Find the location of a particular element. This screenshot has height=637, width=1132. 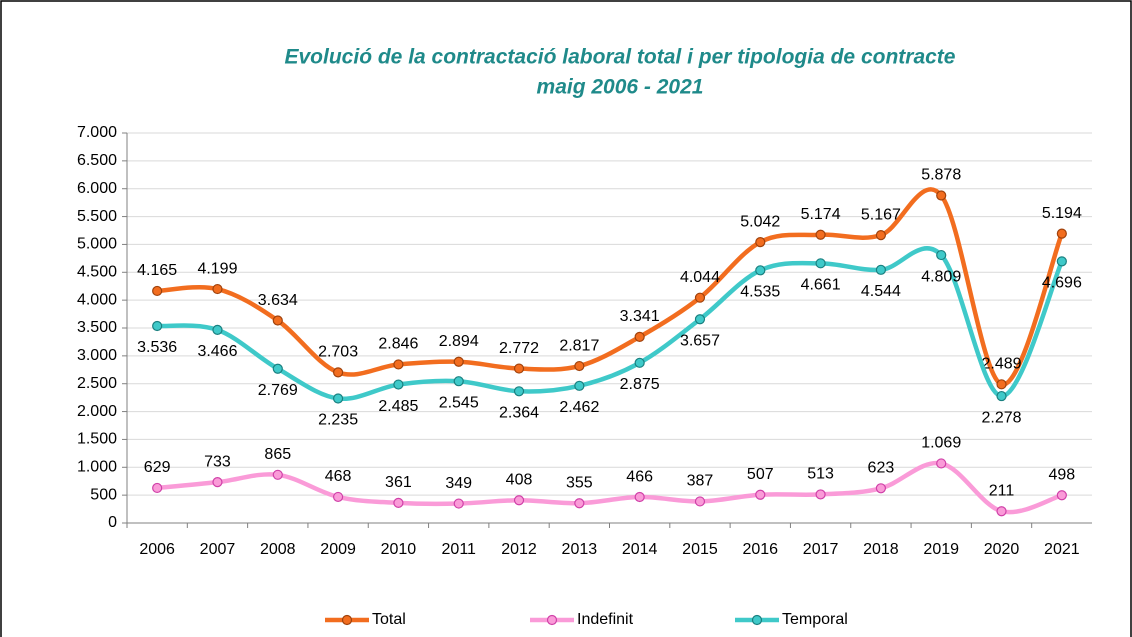

data-label: 498 is located at coordinates (1061, 474).